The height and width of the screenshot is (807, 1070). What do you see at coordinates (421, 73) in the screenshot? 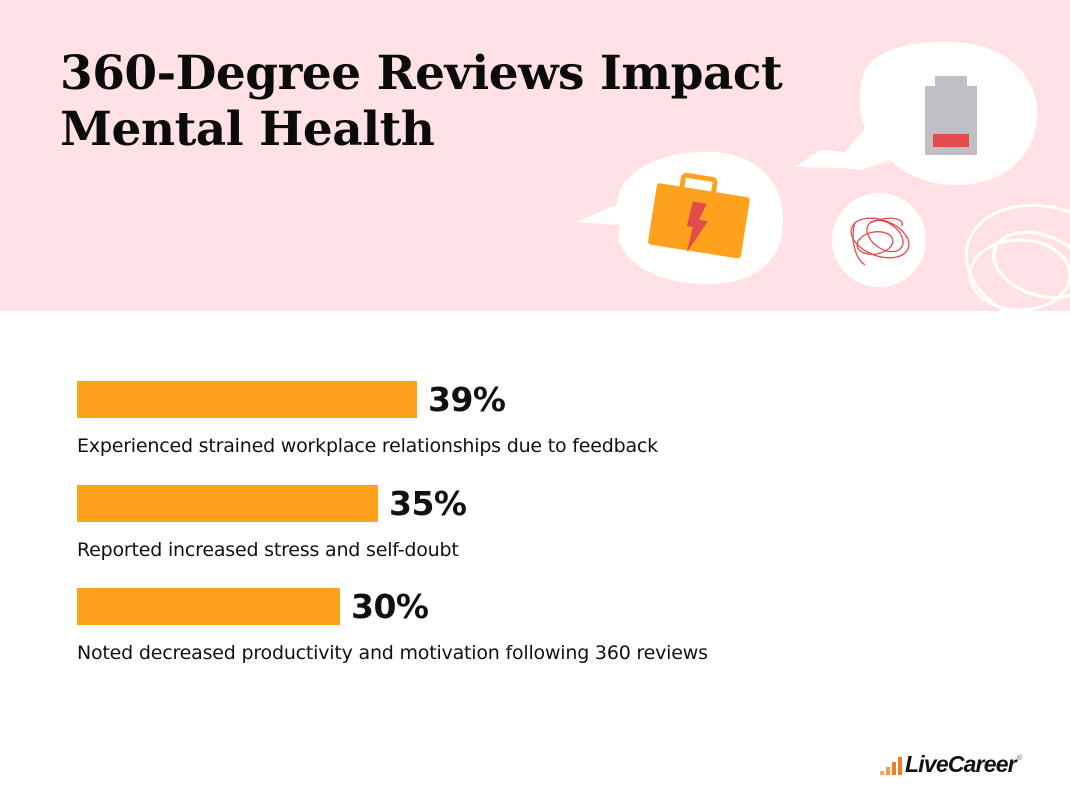
I see `title-line-1: 360-Degree Reviews Impact` at bounding box center [421, 73].